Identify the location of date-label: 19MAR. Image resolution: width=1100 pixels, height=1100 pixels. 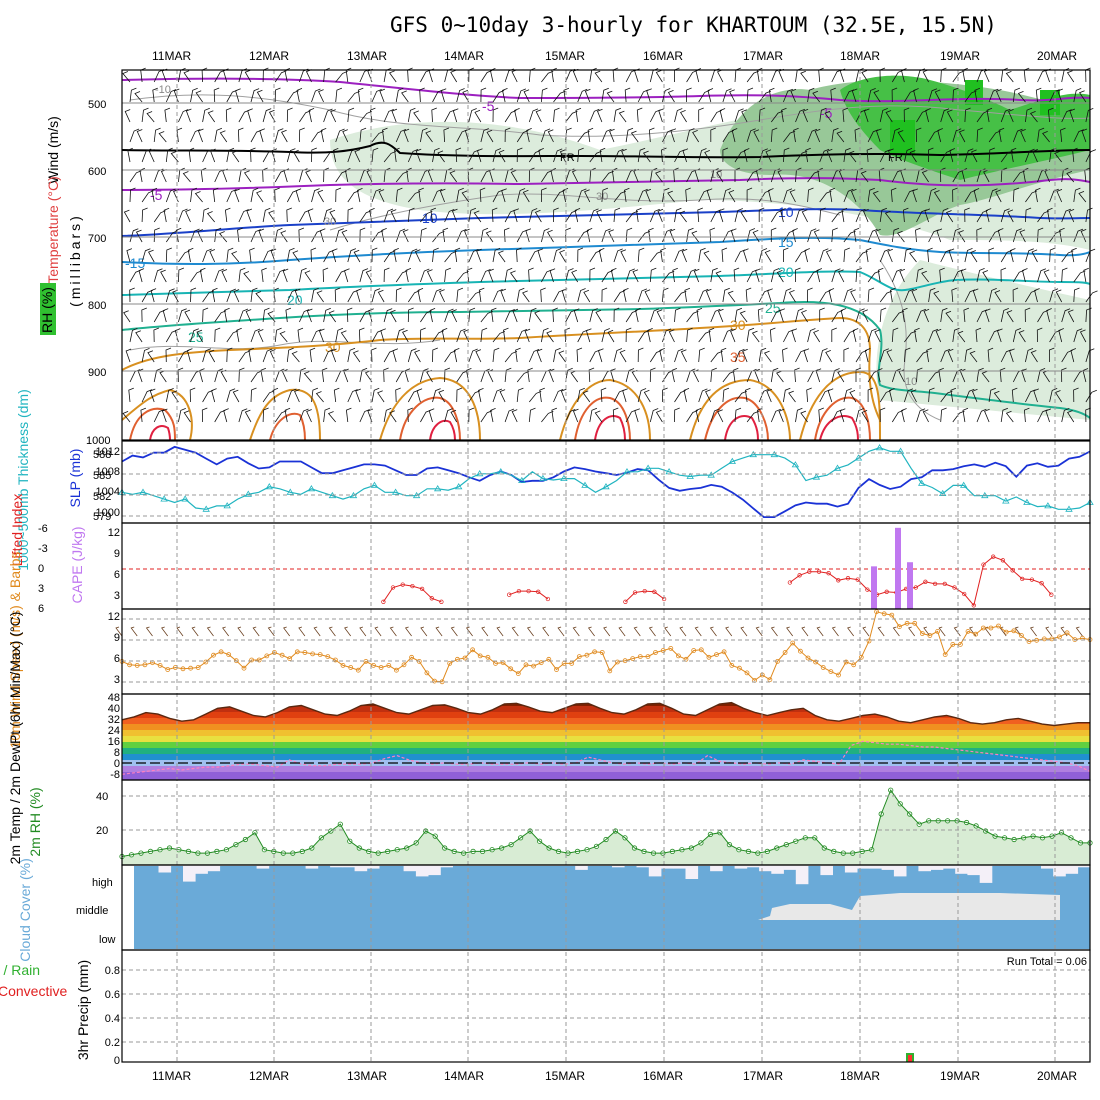
(960, 1076).